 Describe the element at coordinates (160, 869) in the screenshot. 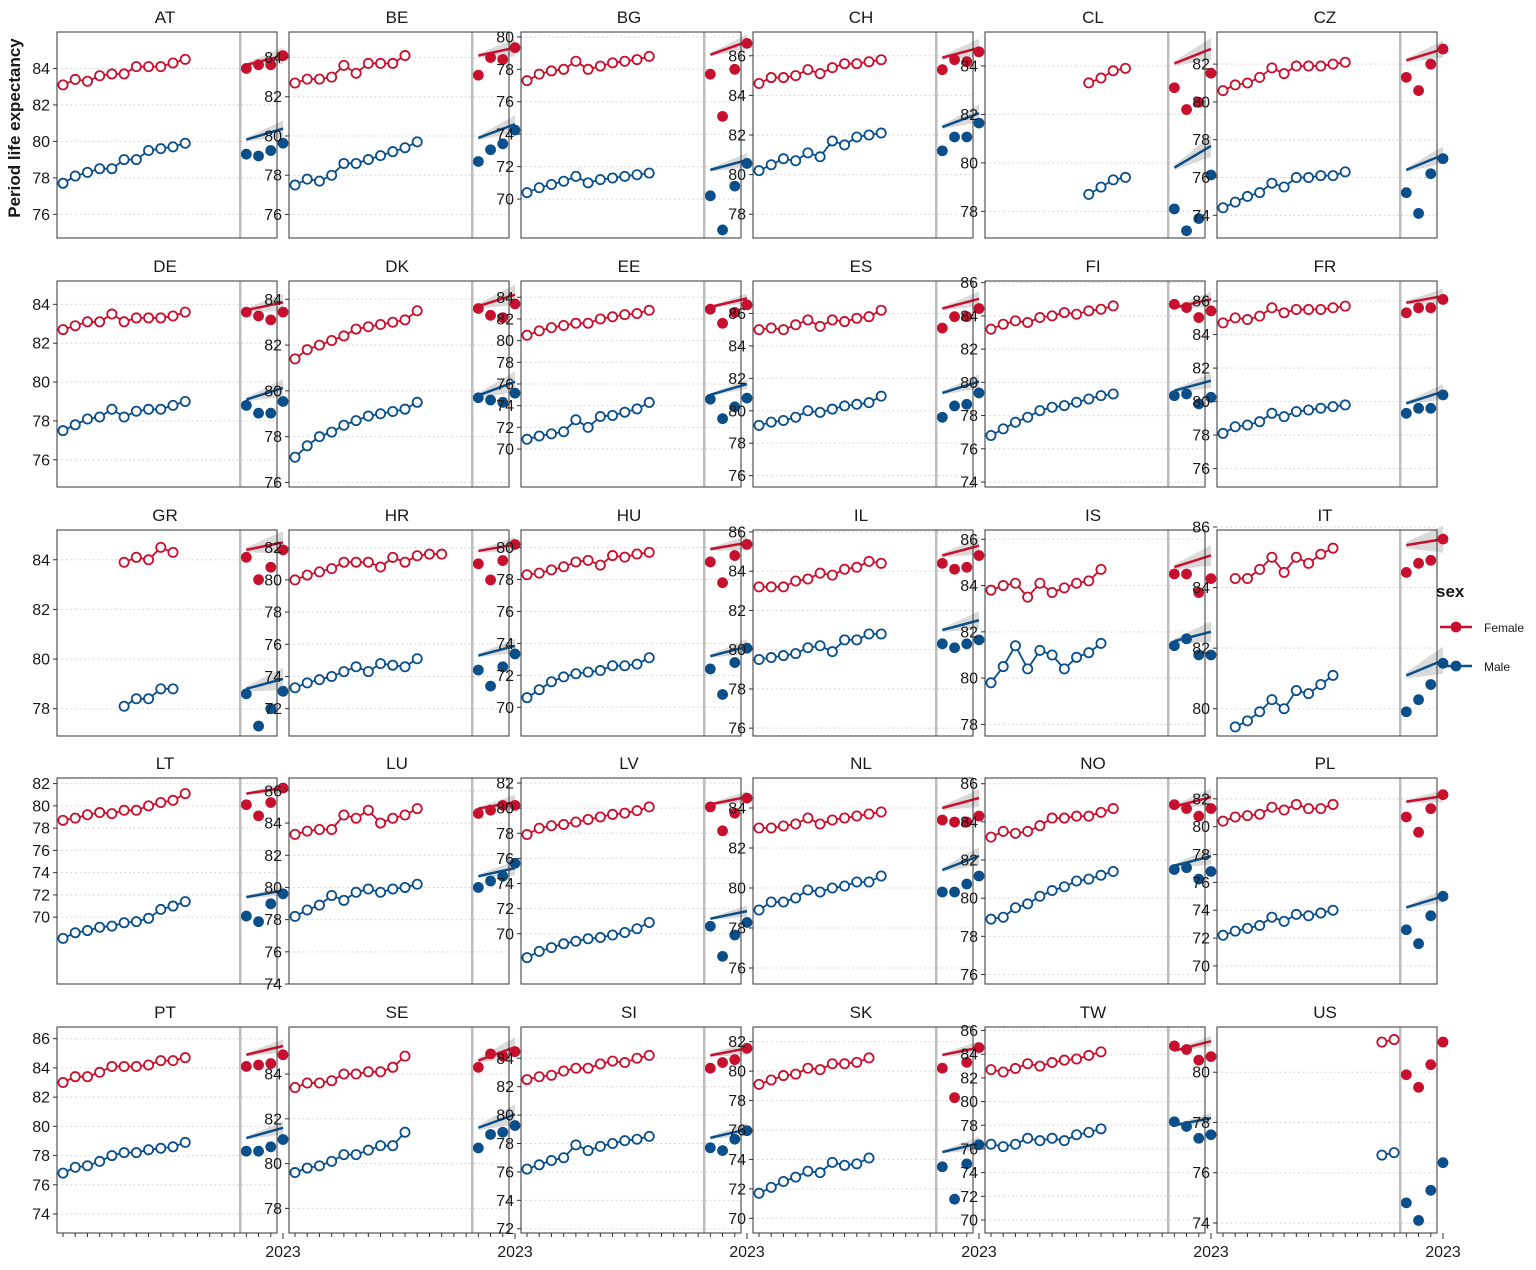

I see `panel-lt: LT 70 72 74 76 78 80 82` at that location.